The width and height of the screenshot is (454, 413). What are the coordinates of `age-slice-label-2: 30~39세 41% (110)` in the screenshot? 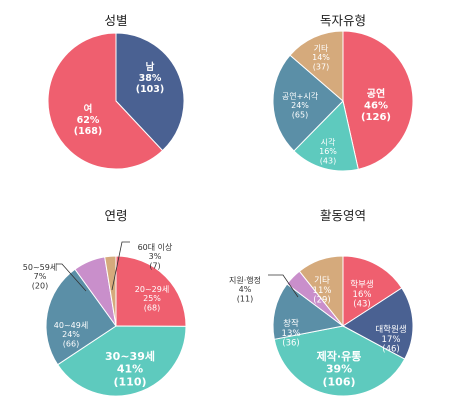 It's located at (130, 368).